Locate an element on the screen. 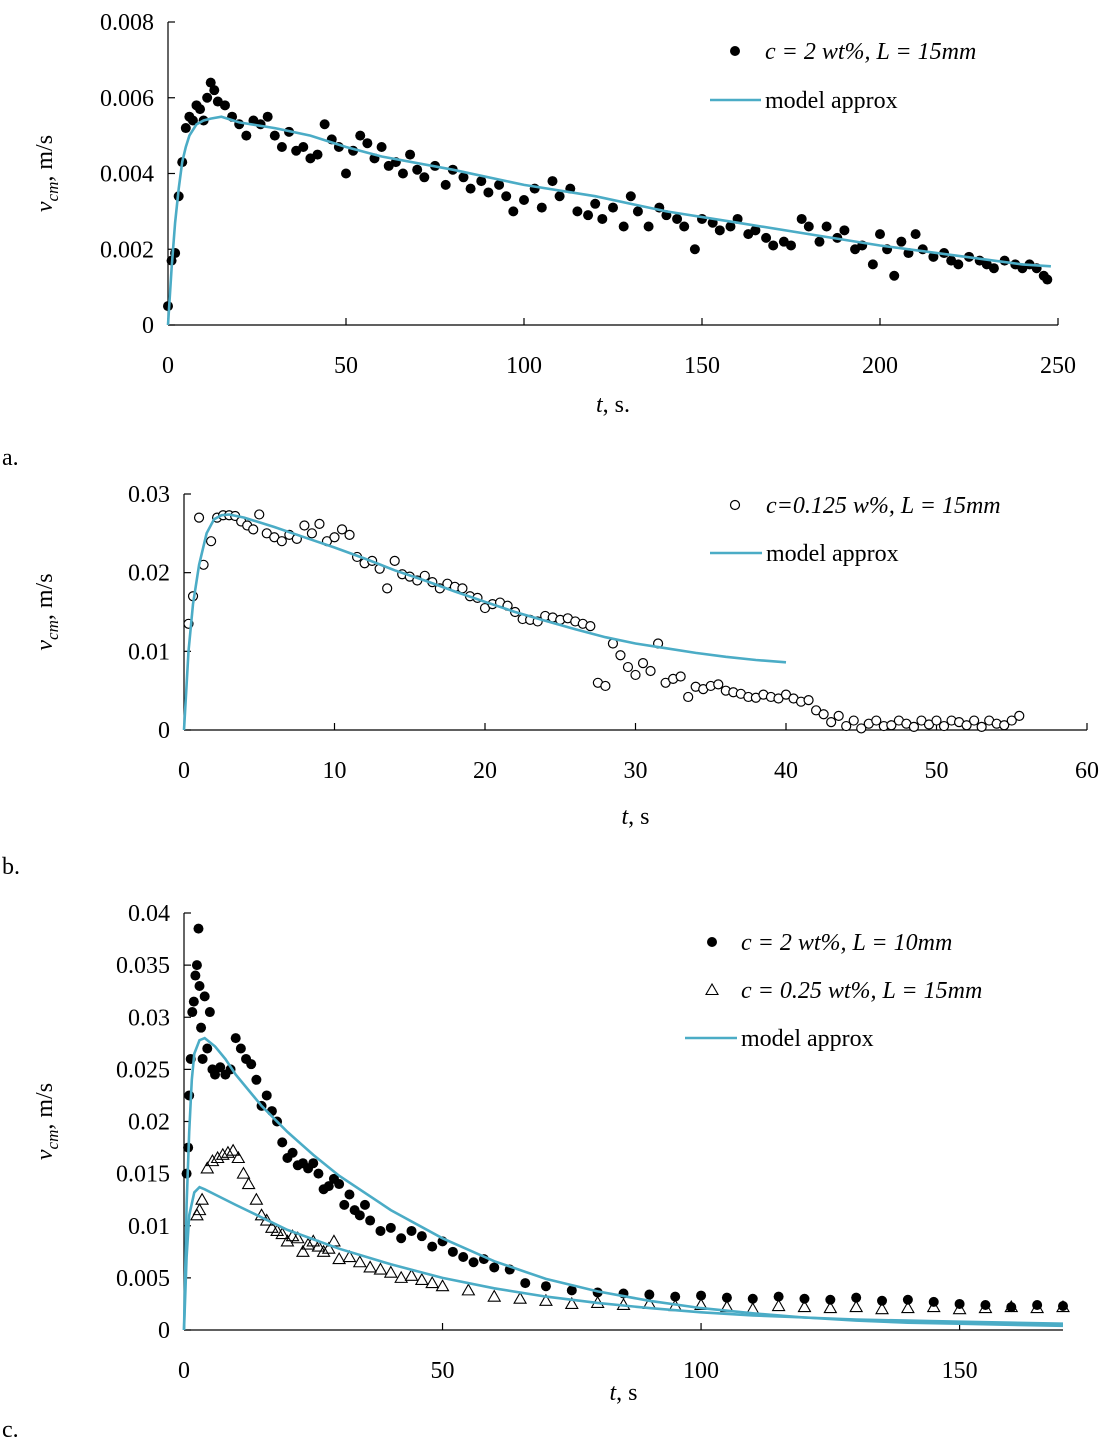 The image size is (1112, 1452). legend-label: c = 2 wt%, L = 10mm is located at coordinates (846, 943).